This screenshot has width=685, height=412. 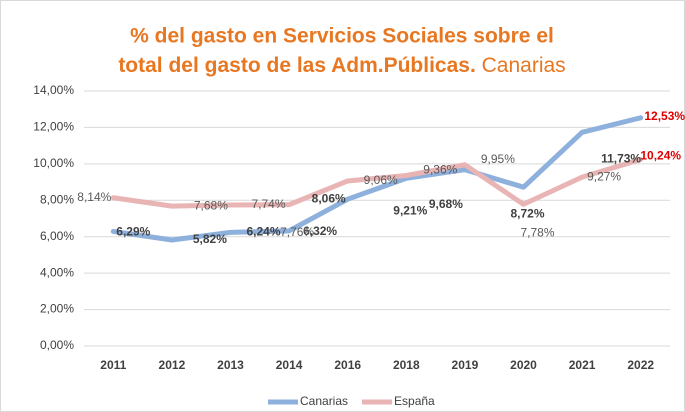 I want to click on x-tick-label: 2014, so click(x=289, y=365).